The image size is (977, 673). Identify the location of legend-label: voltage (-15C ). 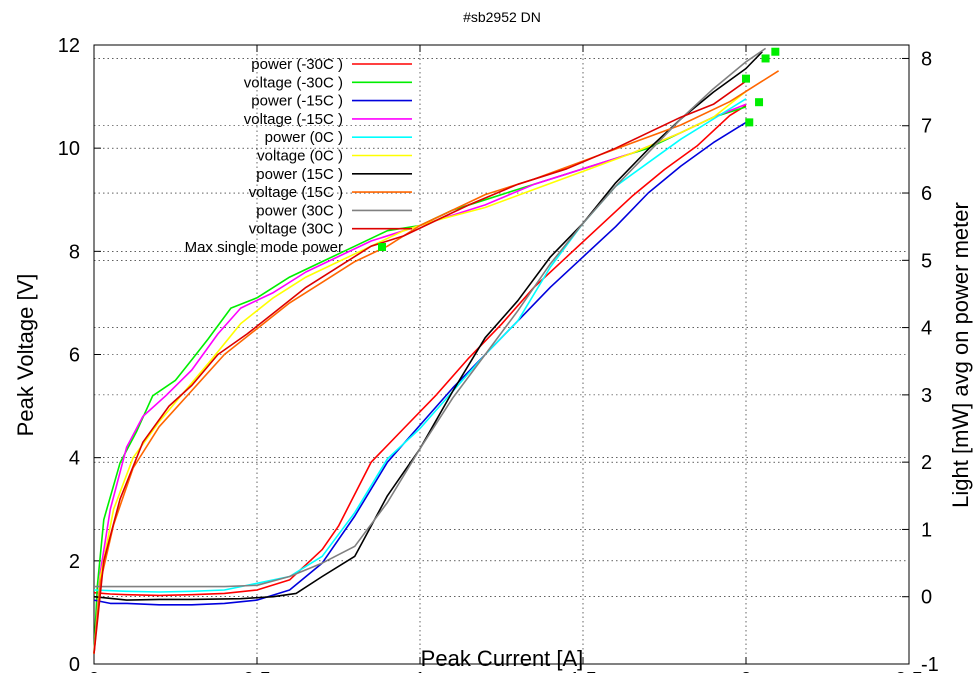
(293, 119).